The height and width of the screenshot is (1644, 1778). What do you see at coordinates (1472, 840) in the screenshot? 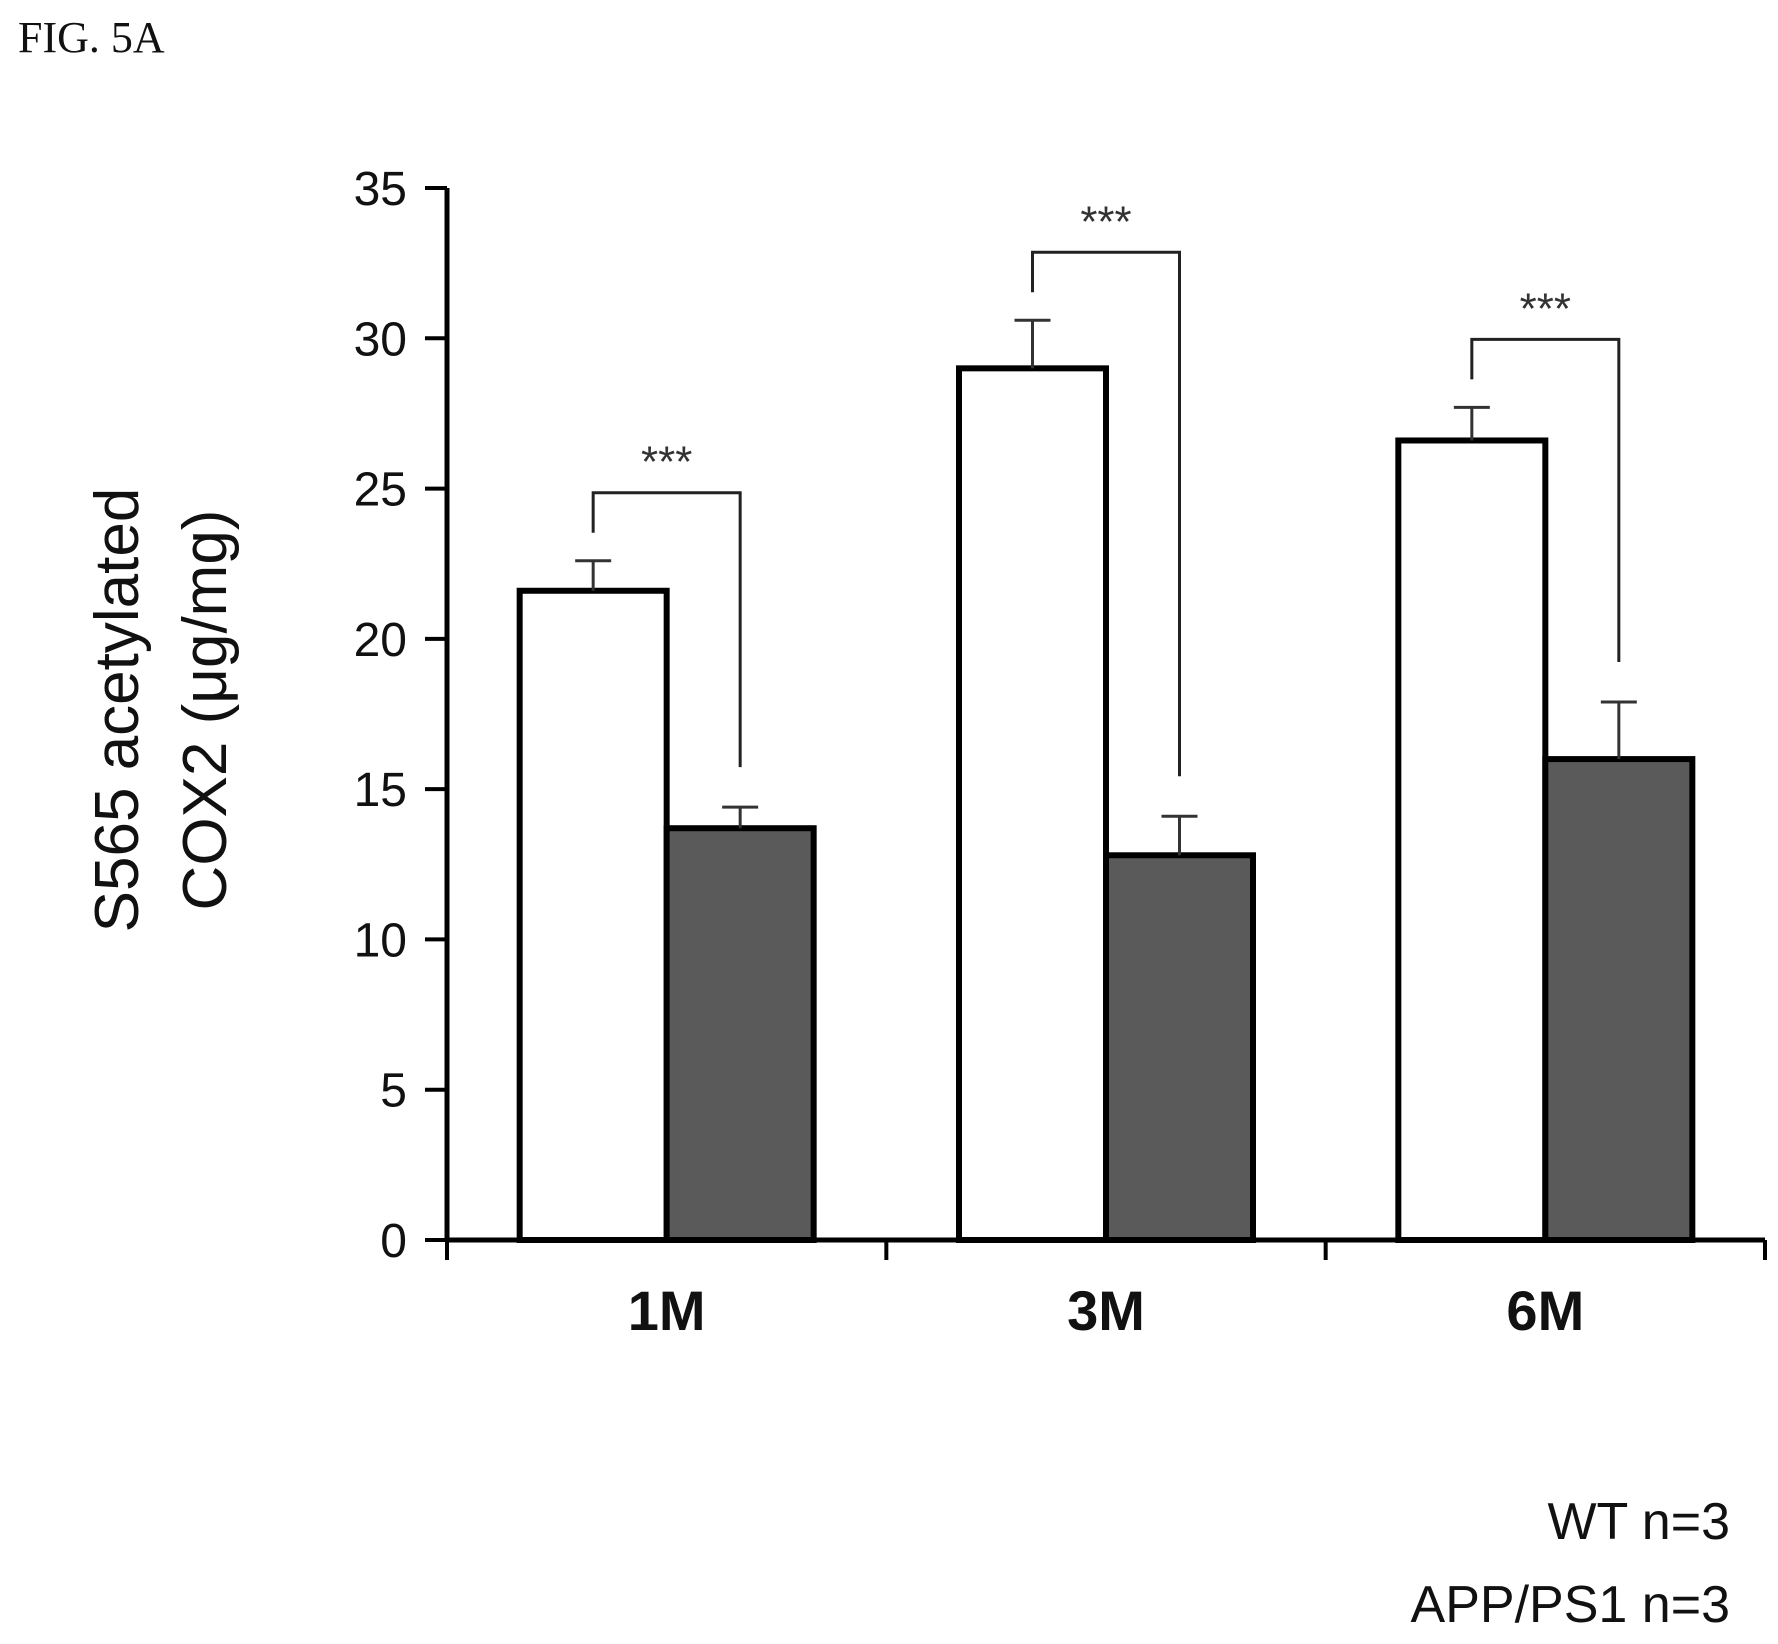
I see `bar-6M-wt` at bounding box center [1472, 840].